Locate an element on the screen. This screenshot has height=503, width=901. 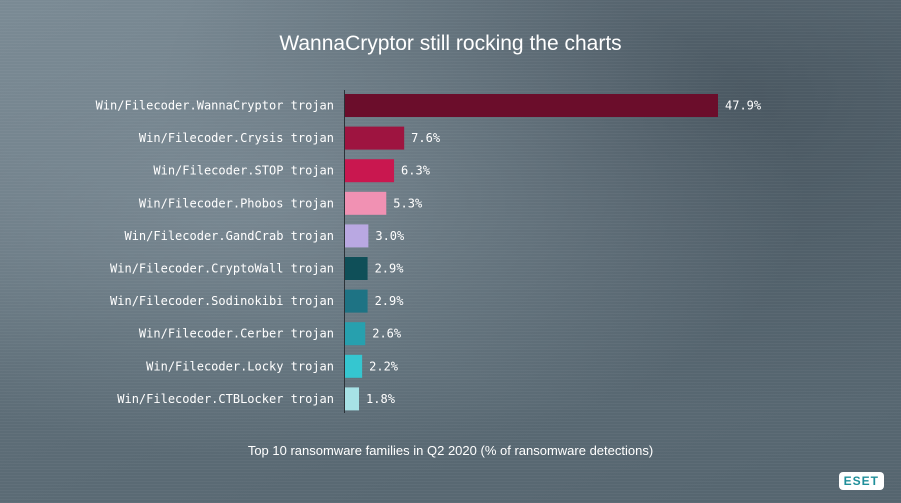
category-label: Win/Filecoder.Phobos trojan is located at coordinates (236, 203).